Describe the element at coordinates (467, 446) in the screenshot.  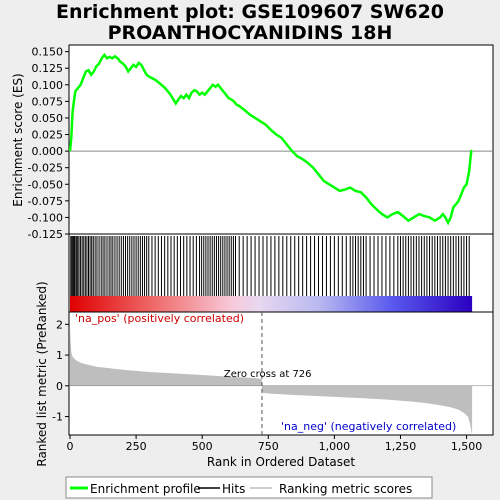
I see `x-tick-label: 1,500` at that location.